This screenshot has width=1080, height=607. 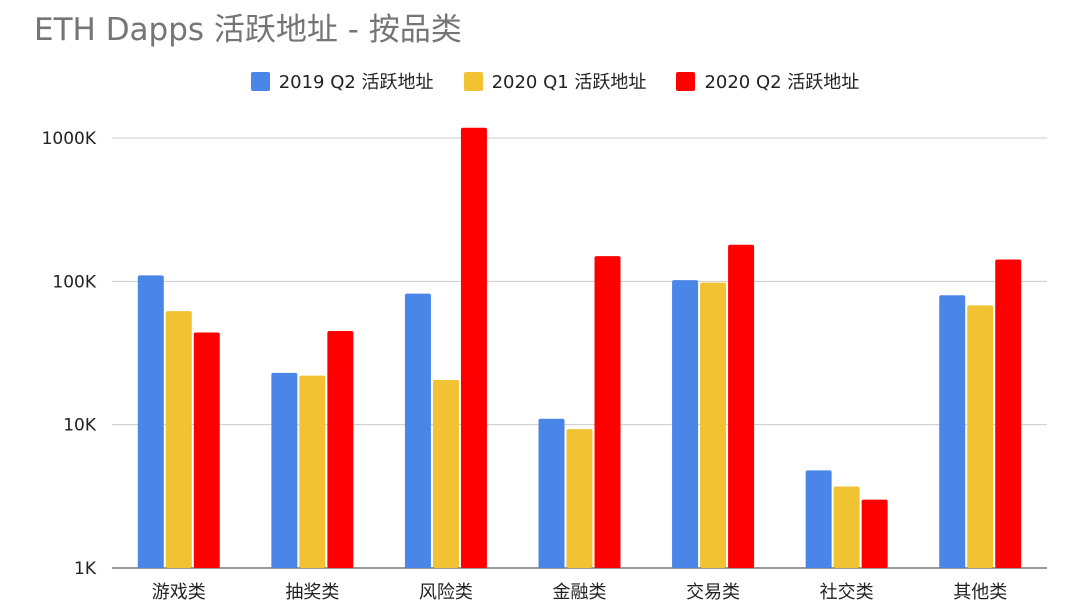 What do you see at coordinates (312, 592) in the screenshot?
I see `x-category-label: 抽奖类` at bounding box center [312, 592].